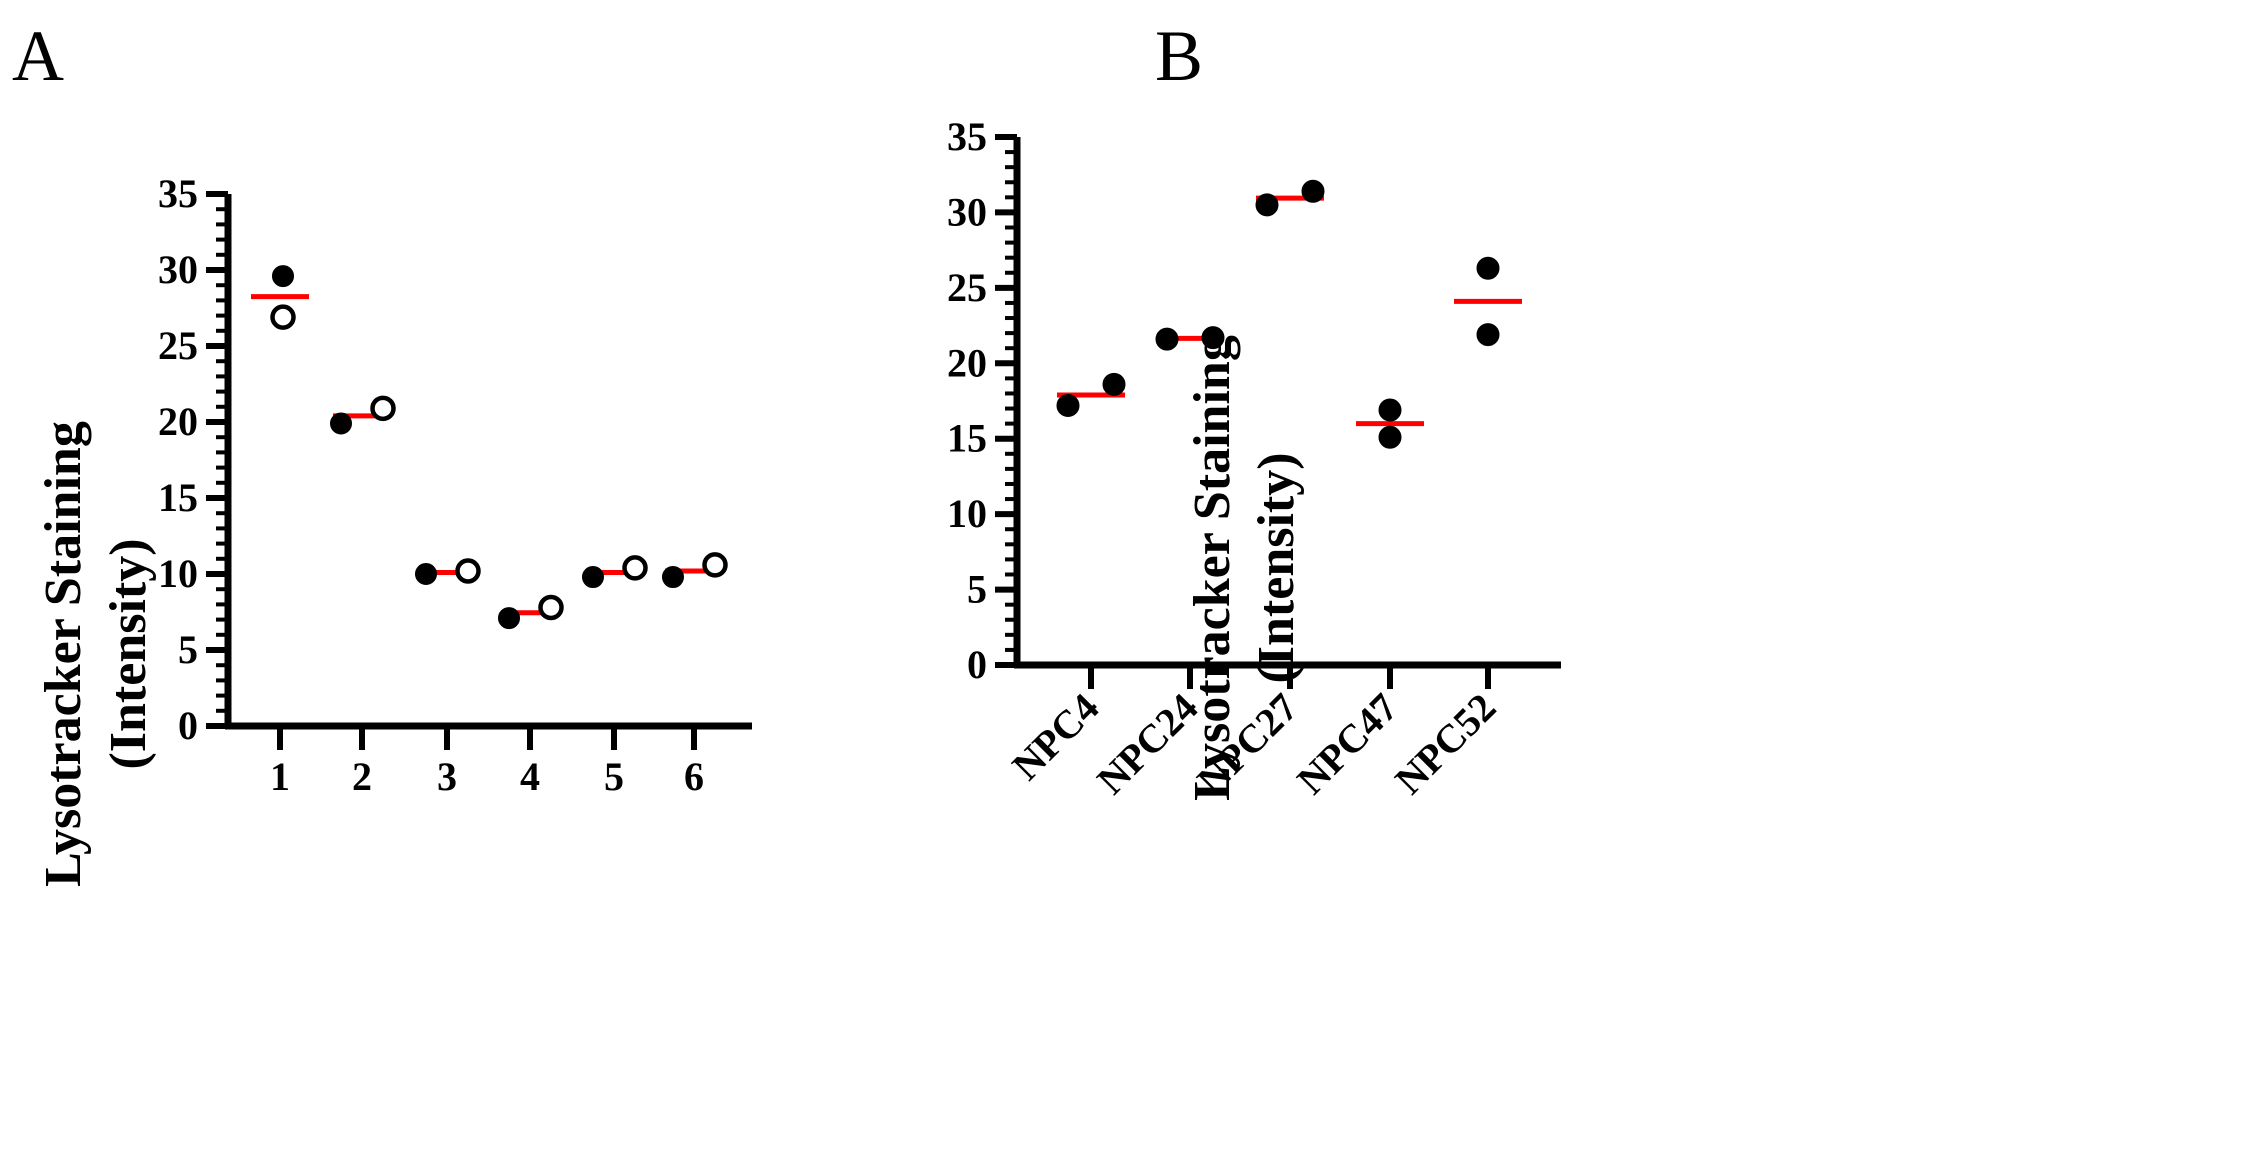  I want to click on chart-a-x-tick-label-5: 5, so click(614, 776).